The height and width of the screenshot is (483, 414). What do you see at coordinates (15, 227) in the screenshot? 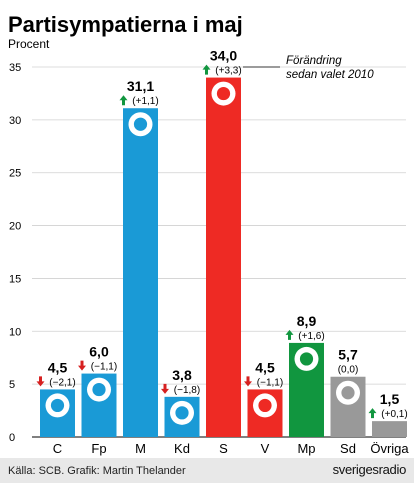
I see `y-tick-label: 20` at bounding box center [15, 227].